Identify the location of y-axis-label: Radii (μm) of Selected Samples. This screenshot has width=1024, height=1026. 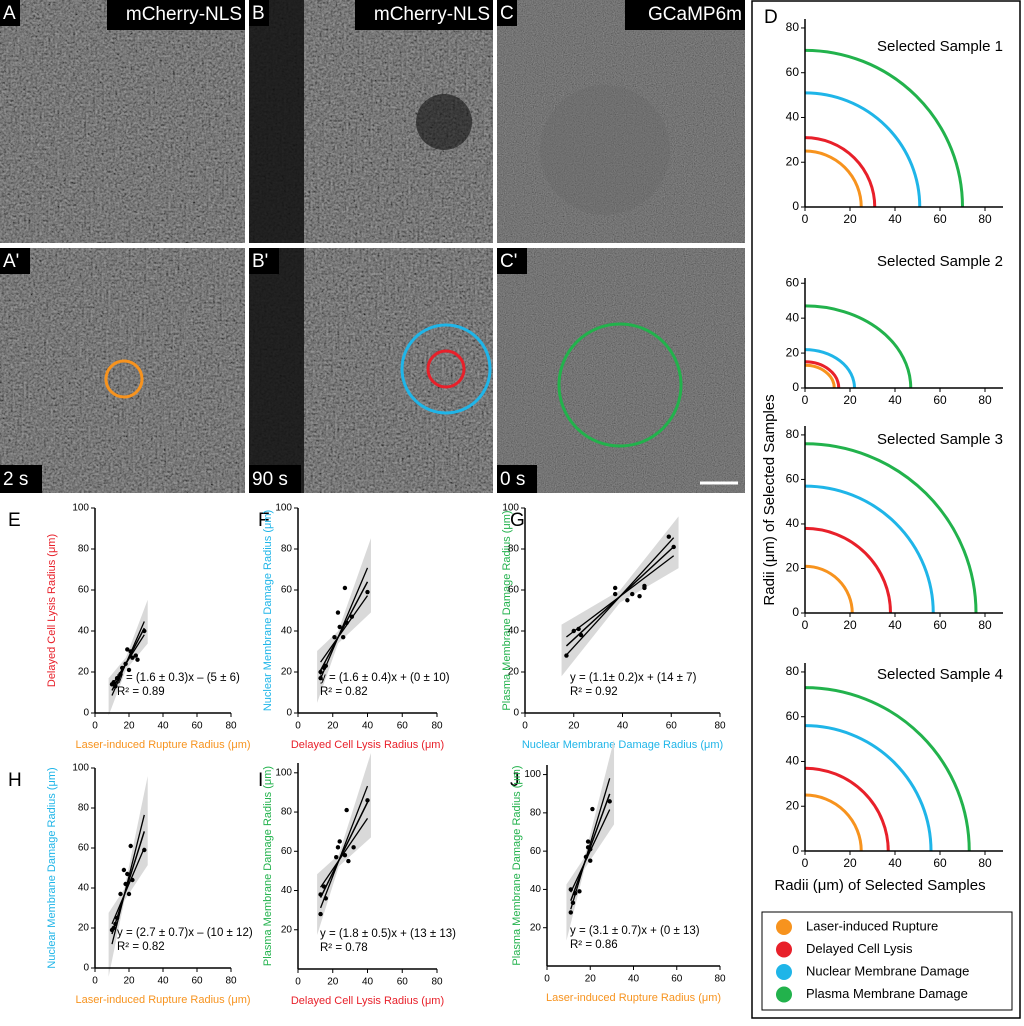
(769, 499).